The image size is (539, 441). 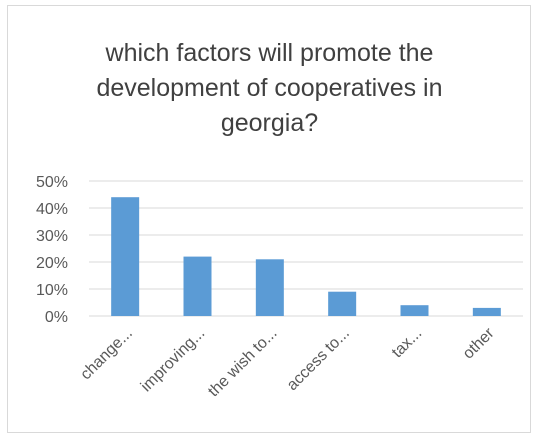 I want to click on chart-title-line-2: development of cooperatives in, so click(x=269, y=88).